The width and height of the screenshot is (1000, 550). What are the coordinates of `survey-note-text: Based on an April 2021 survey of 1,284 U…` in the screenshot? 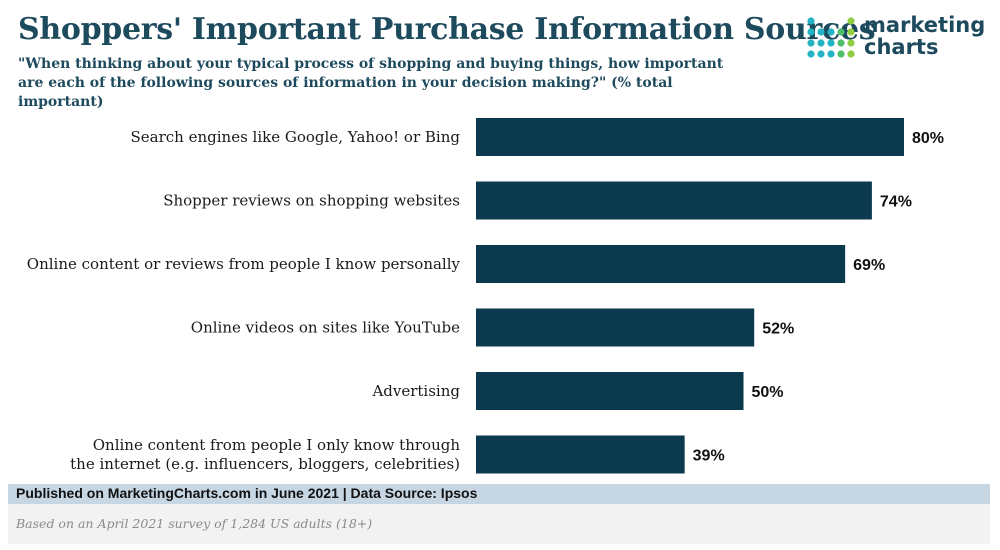 It's located at (194, 523).